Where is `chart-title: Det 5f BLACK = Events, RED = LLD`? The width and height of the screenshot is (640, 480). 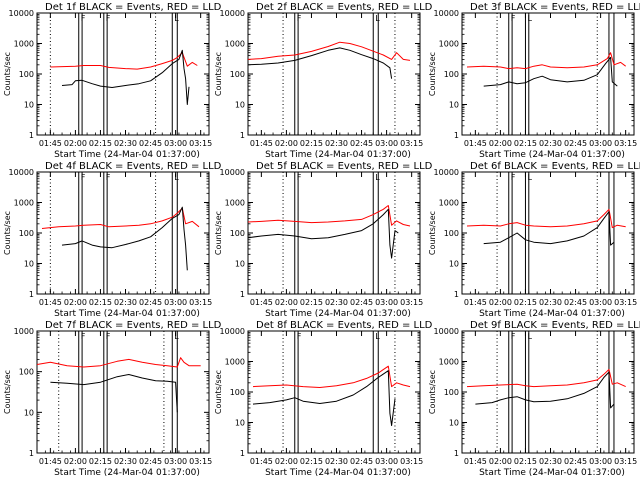 chart-title: Det 5f BLACK = Events, RED = LLD is located at coordinates (344, 166).